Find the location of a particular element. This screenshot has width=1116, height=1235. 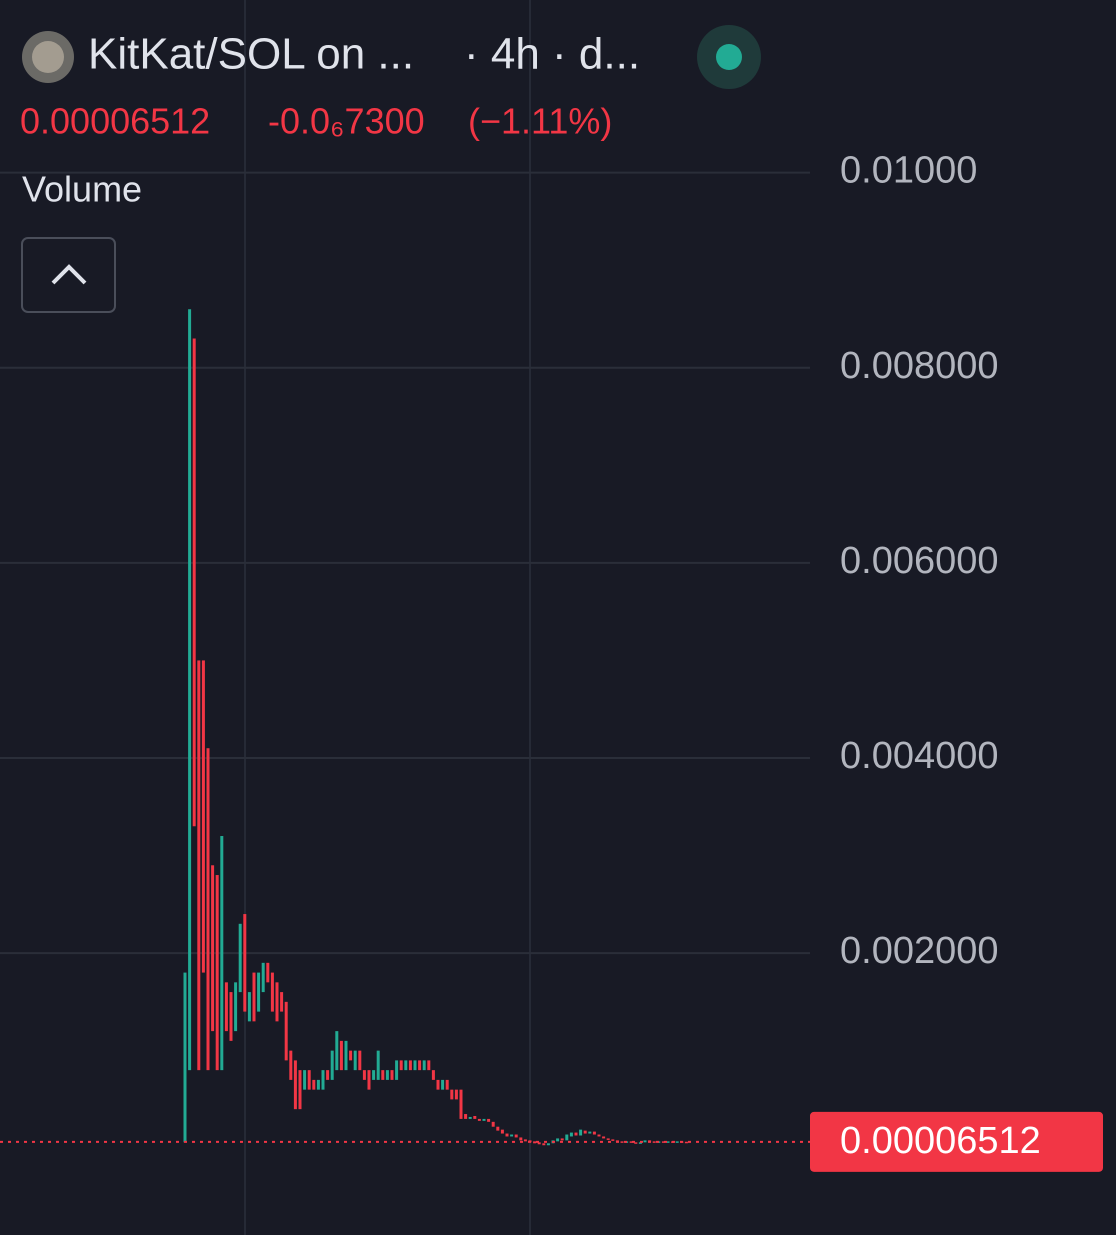

price-change: -0.0₆7300 is located at coordinates (346, 121).